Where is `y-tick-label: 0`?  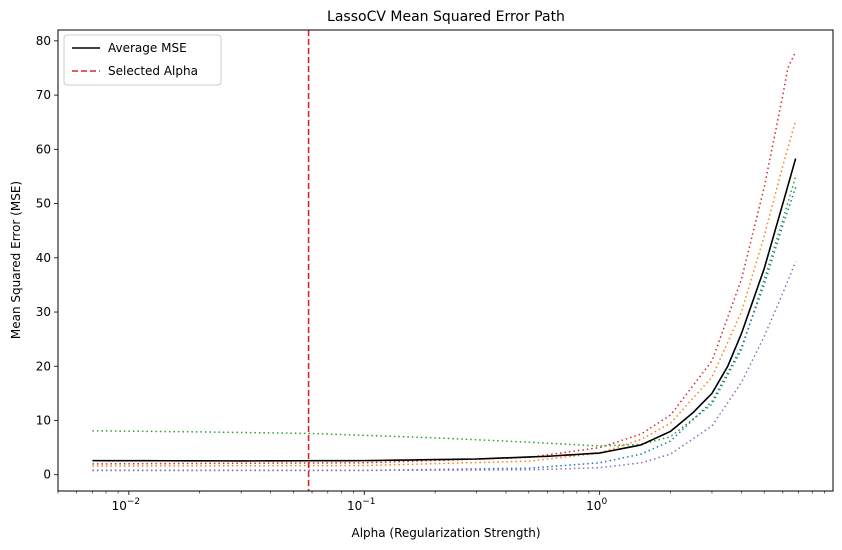
y-tick-label: 0 is located at coordinates (47, 475).